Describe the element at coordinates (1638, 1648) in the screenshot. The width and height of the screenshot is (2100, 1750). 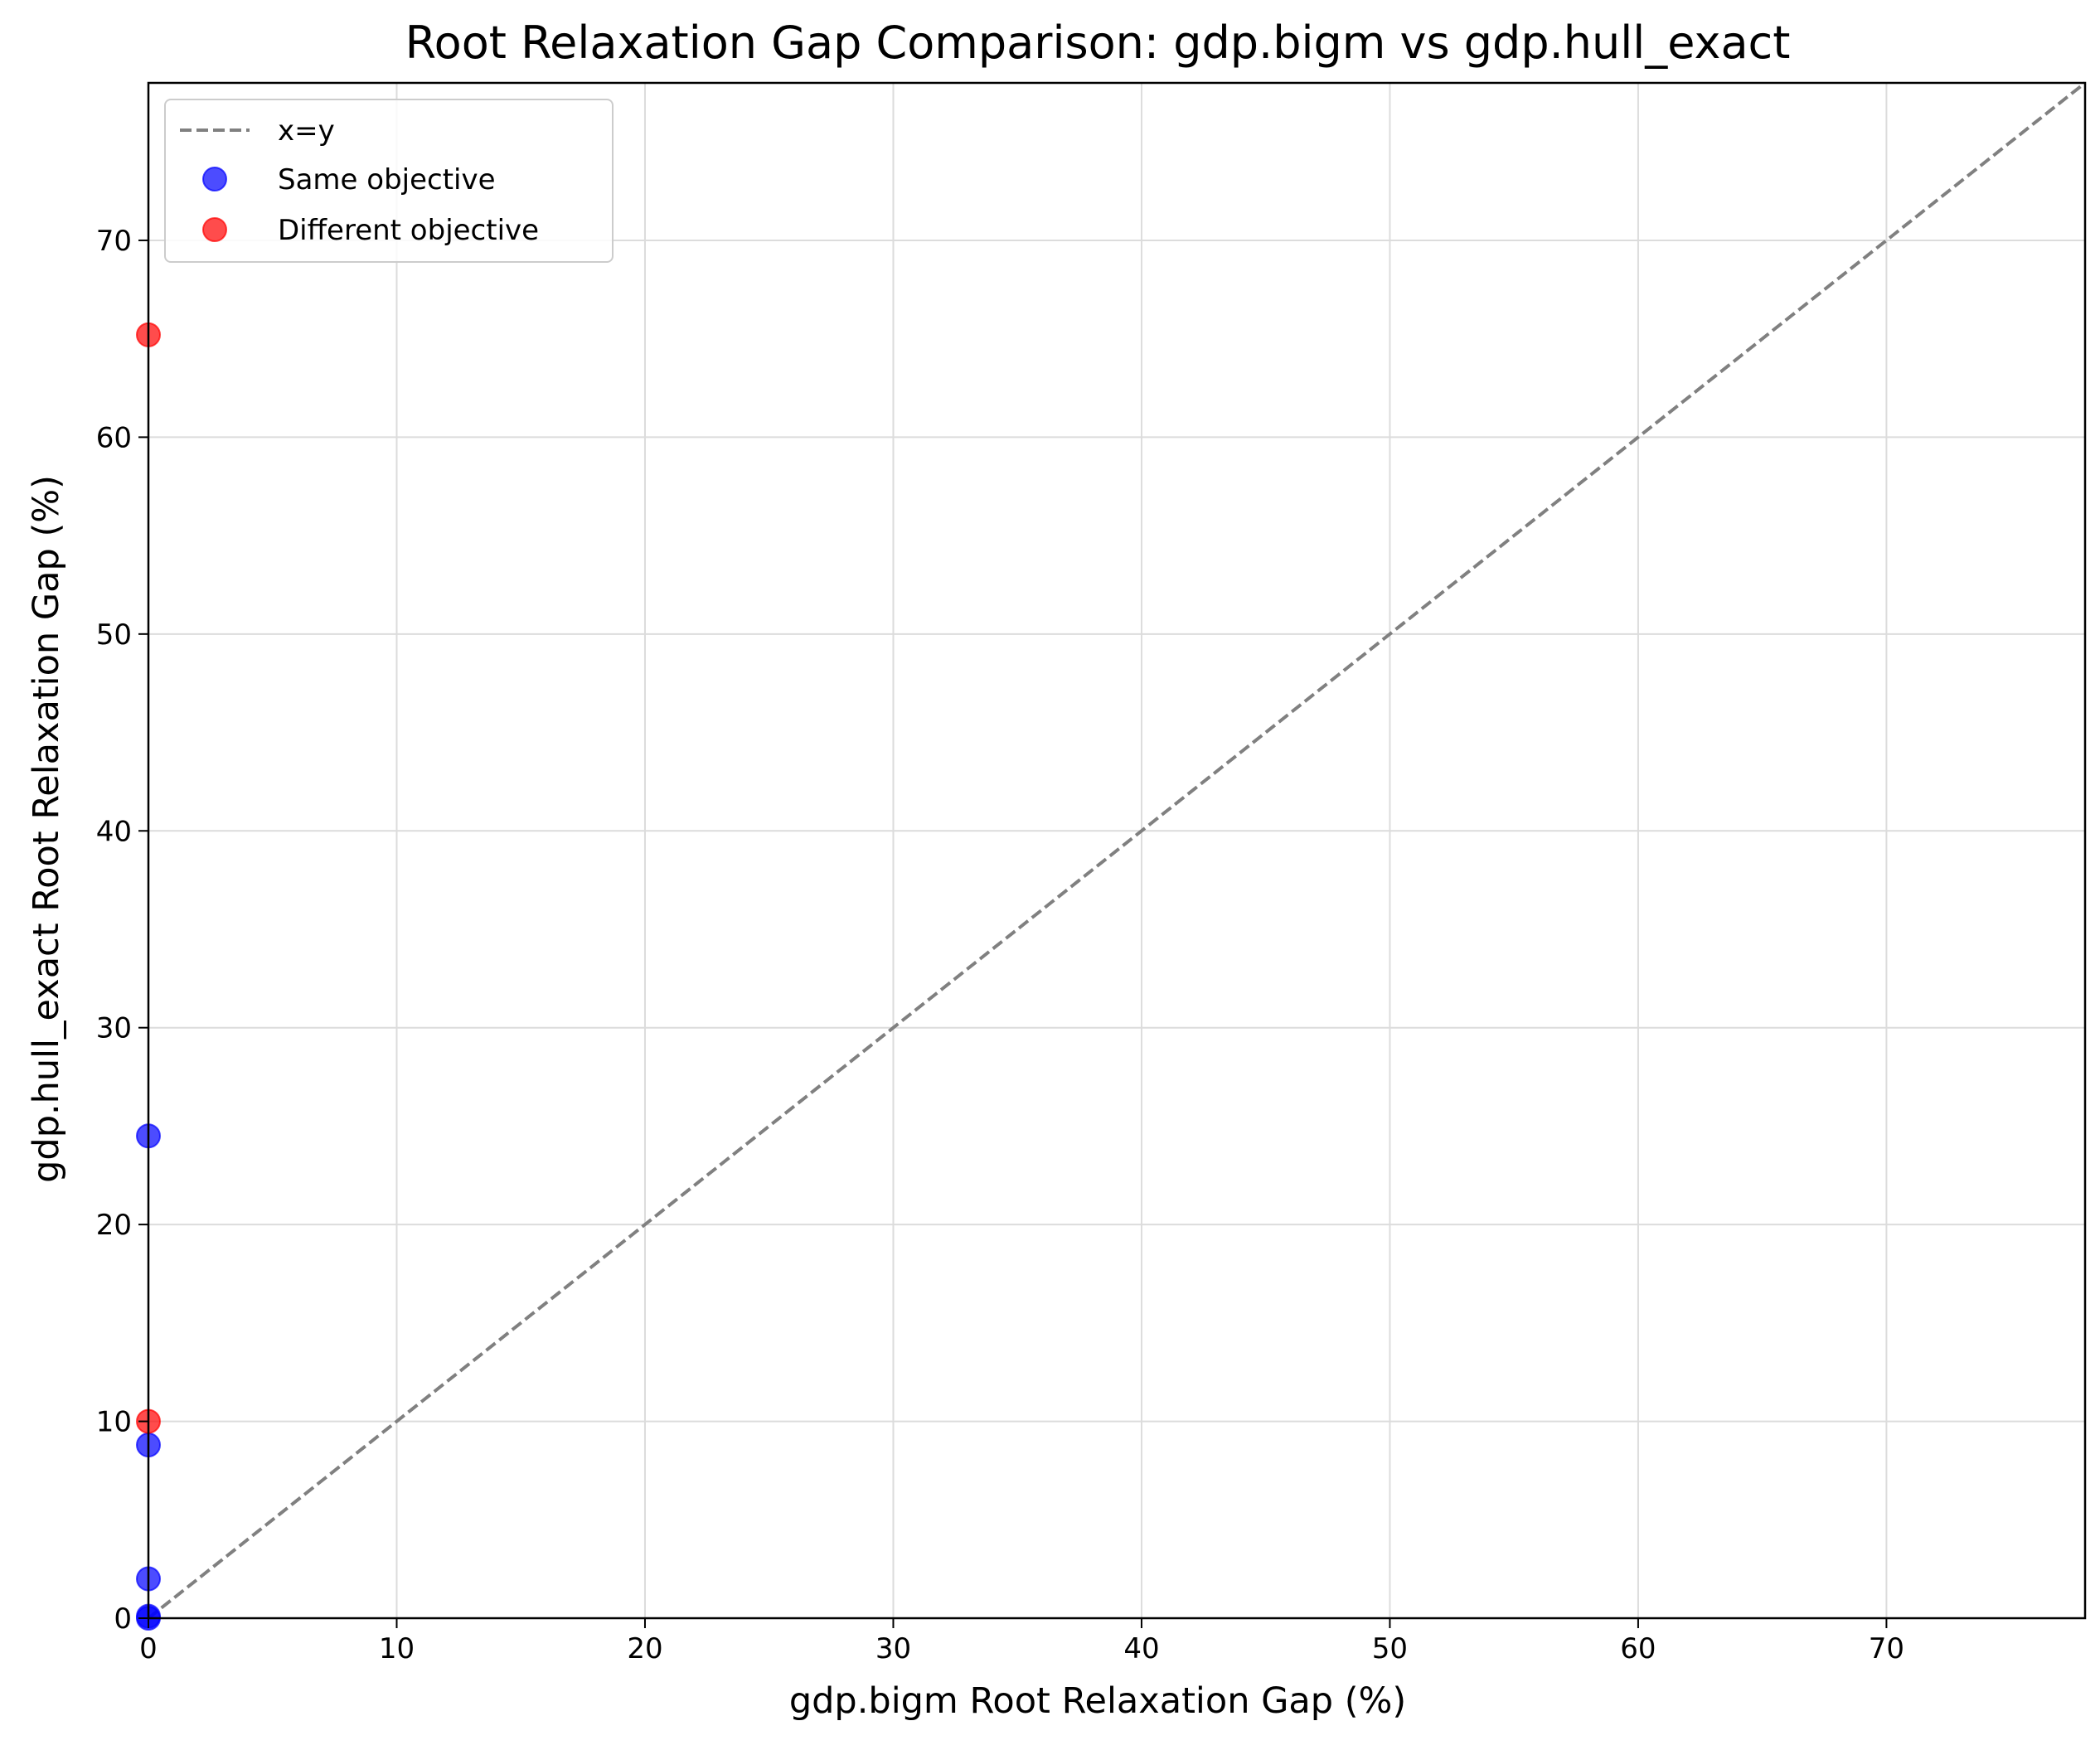
I see `x-tick-label: 60` at that location.